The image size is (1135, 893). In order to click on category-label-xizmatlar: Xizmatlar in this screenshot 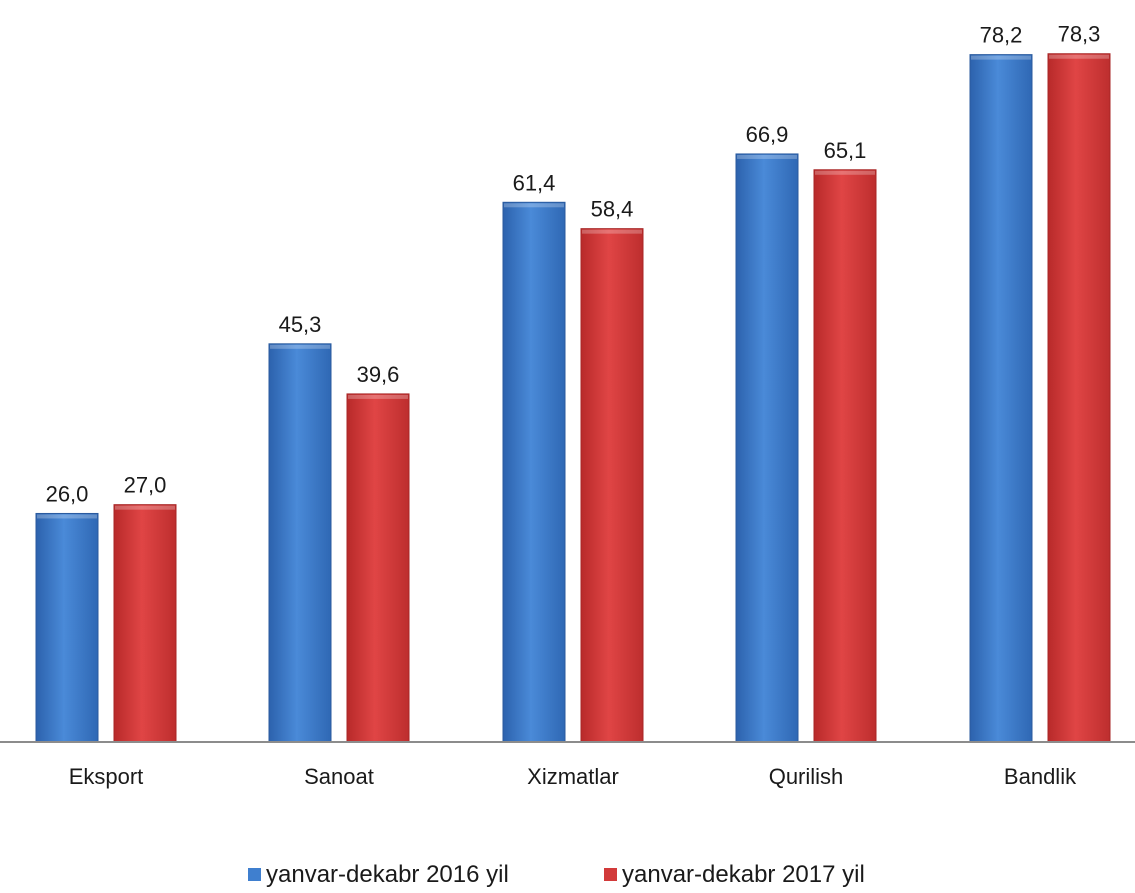, I will do `click(573, 776)`.